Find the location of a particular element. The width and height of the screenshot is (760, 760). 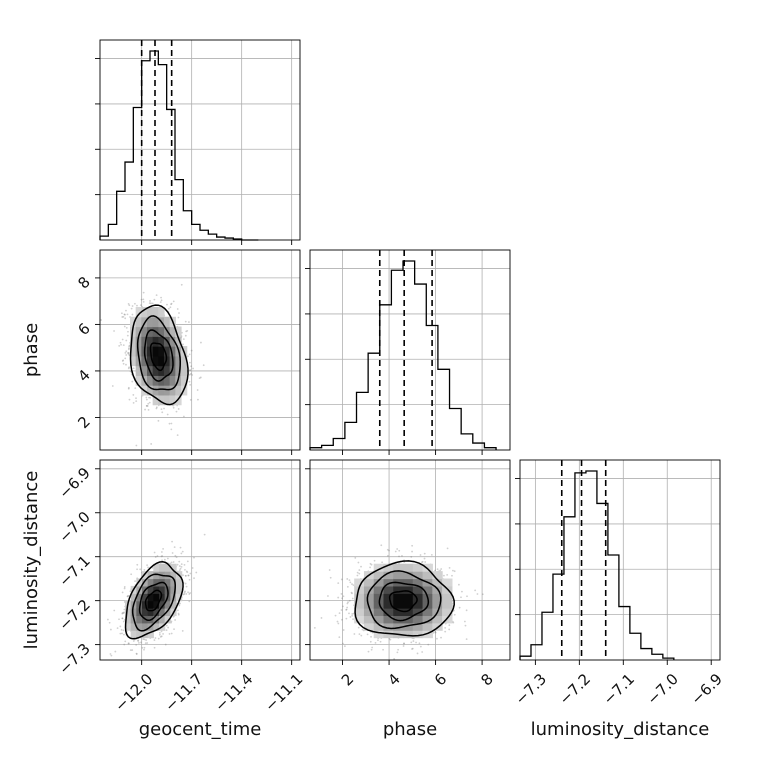

x-tick-label: −7.0 is located at coordinates (663, 689).